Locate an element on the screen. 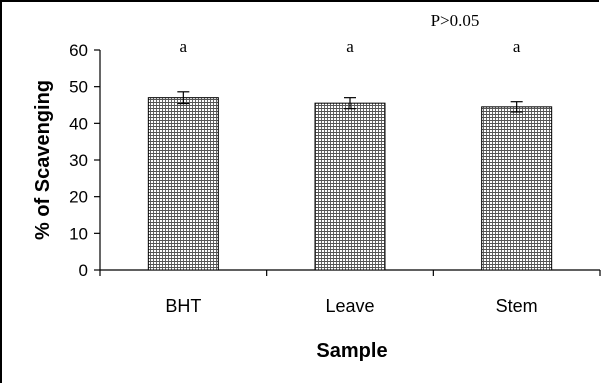 This screenshot has height=385, width=601. category-label: Leave is located at coordinates (349, 306).